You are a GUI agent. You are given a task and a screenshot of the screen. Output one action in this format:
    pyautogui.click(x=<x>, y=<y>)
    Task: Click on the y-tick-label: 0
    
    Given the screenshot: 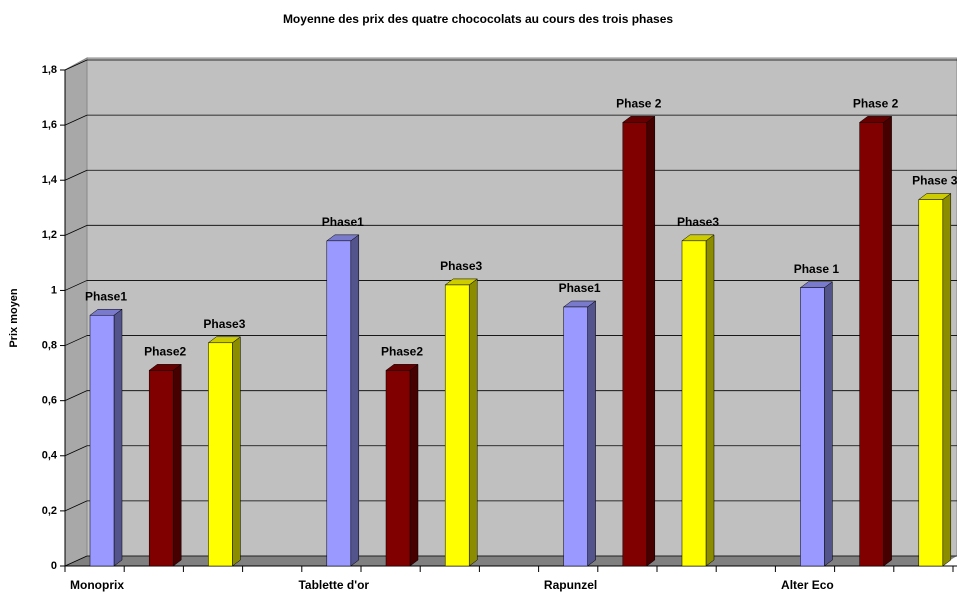 What is the action you would take?
    pyautogui.click(x=54, y=566)
    